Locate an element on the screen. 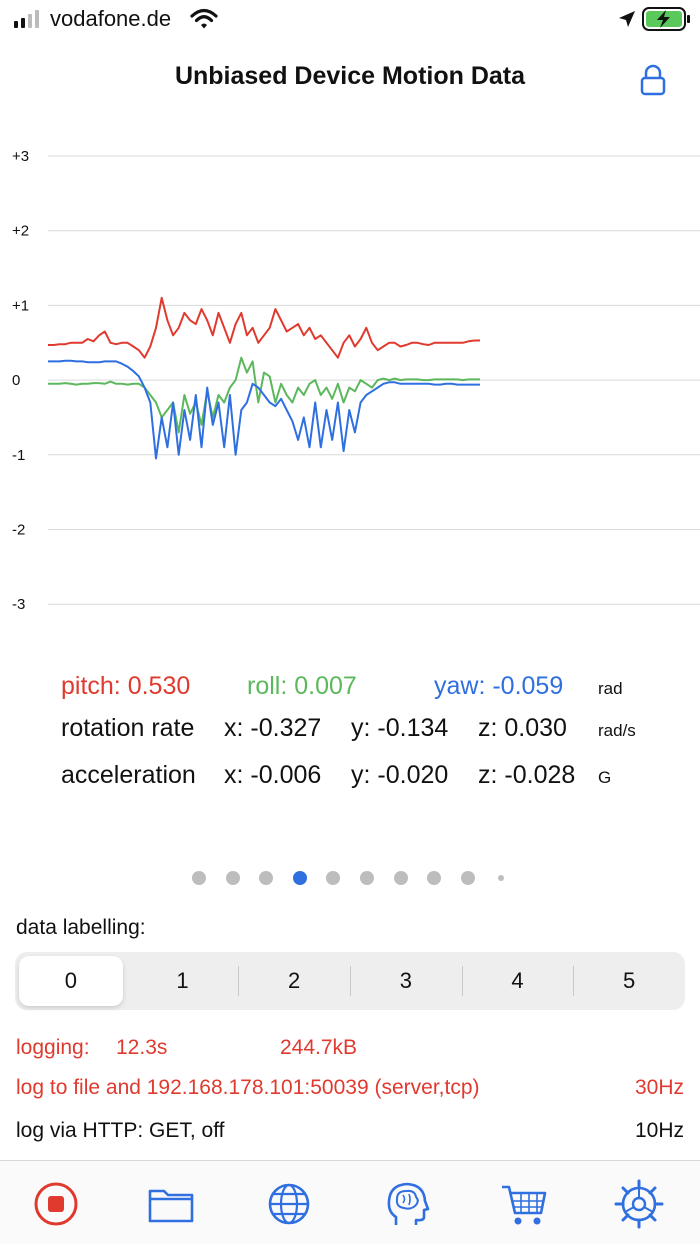  settings-gear-icon is located at coordinates (639, 1204).